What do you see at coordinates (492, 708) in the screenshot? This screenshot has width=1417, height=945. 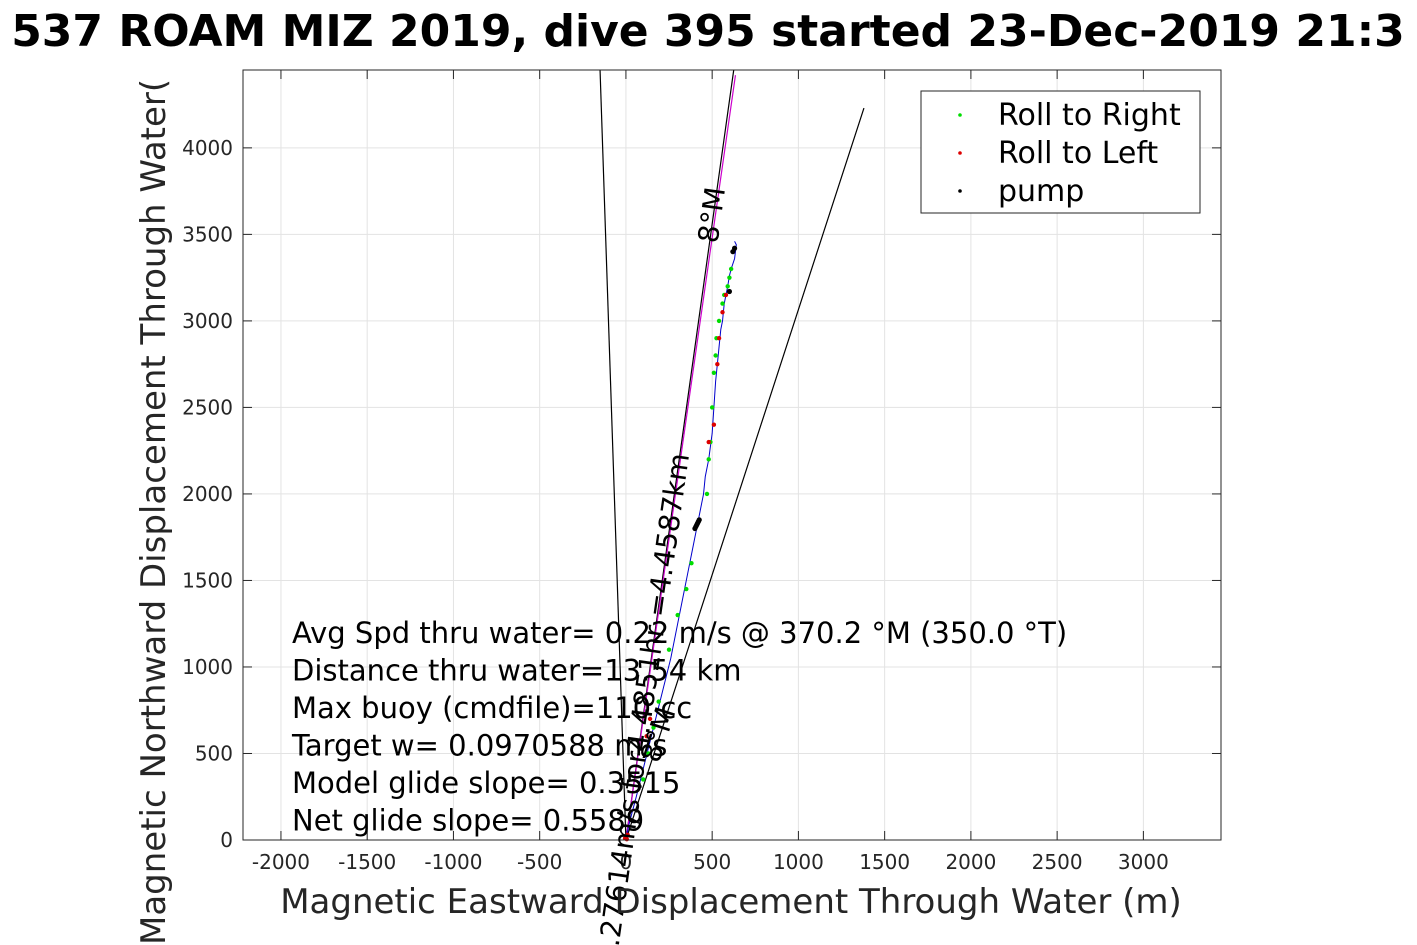 I see `stats-annotation-line: Max buoy (cmdfile)=110 cc` at bounding box center [492, 708].